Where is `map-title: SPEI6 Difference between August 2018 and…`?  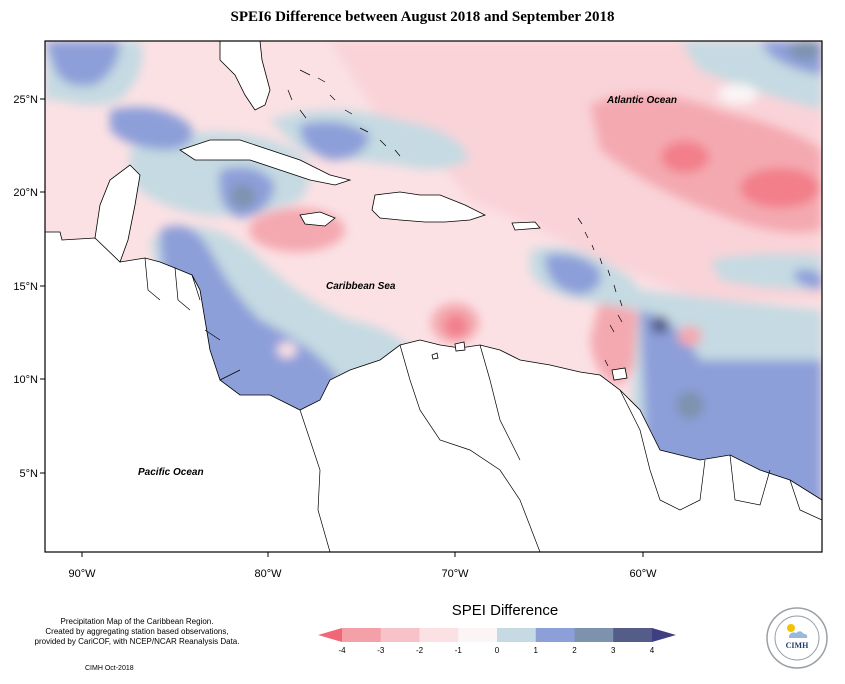
map-title: SPEI6 Difference between August 2018 and… is located at coordinates (422, 17).